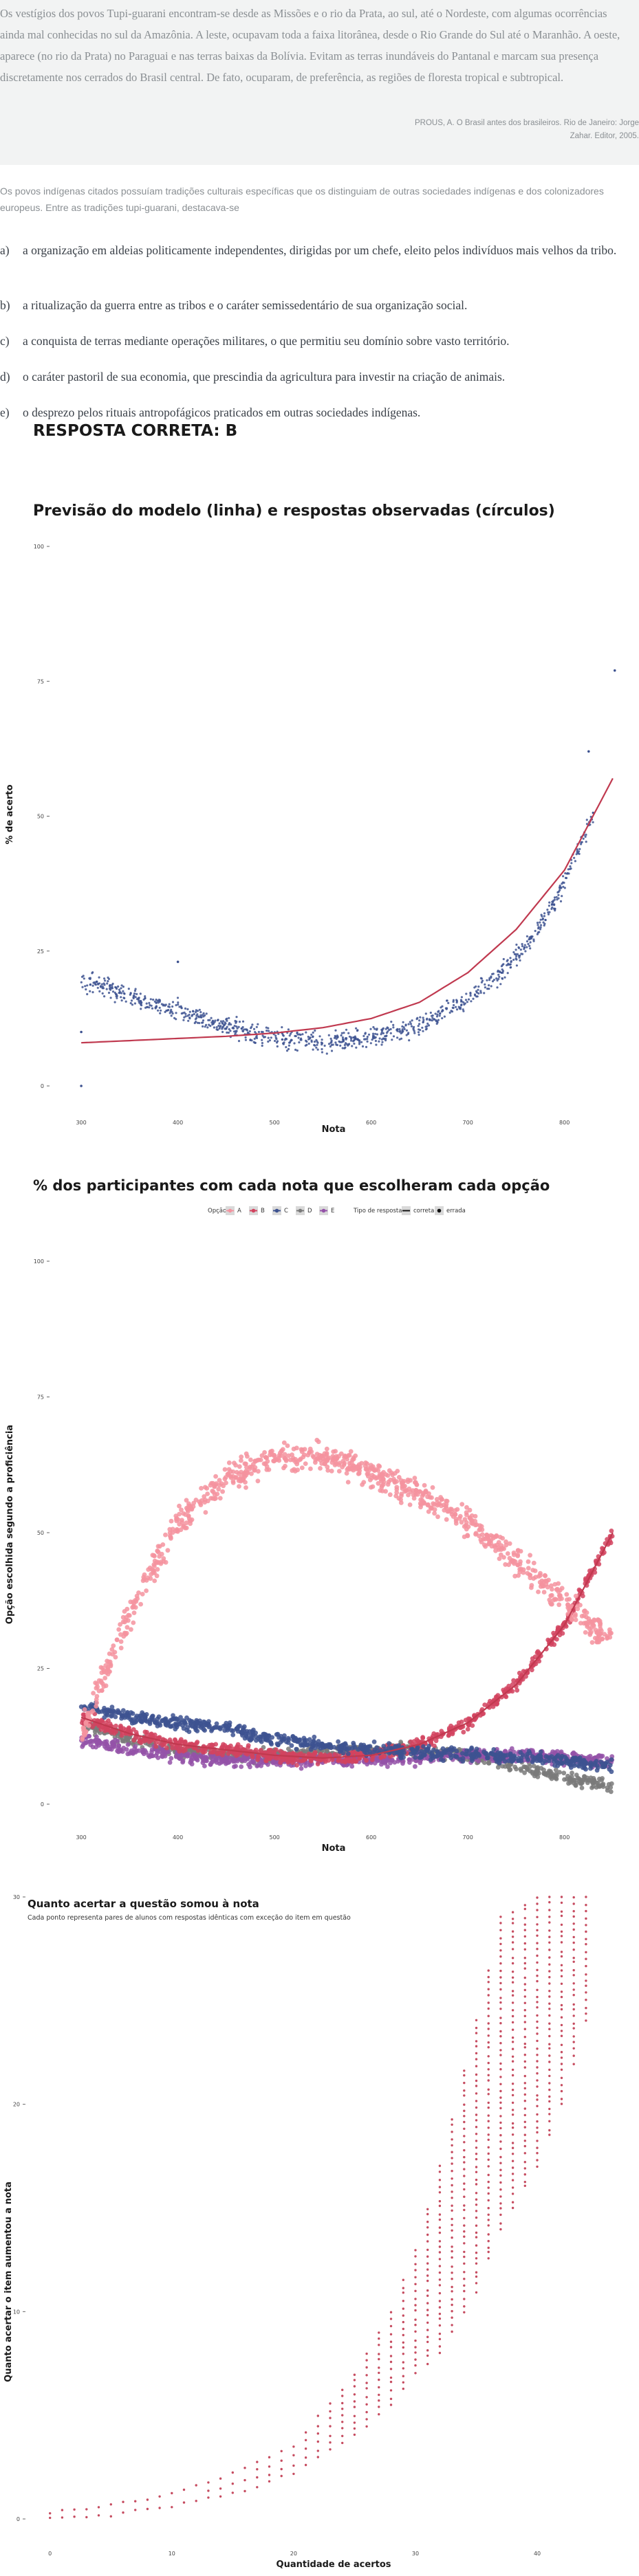  What do you see at coordinates (440, 1210) in the screenshot?
I see `legend-type-point` at bounding box center [440, 1210].